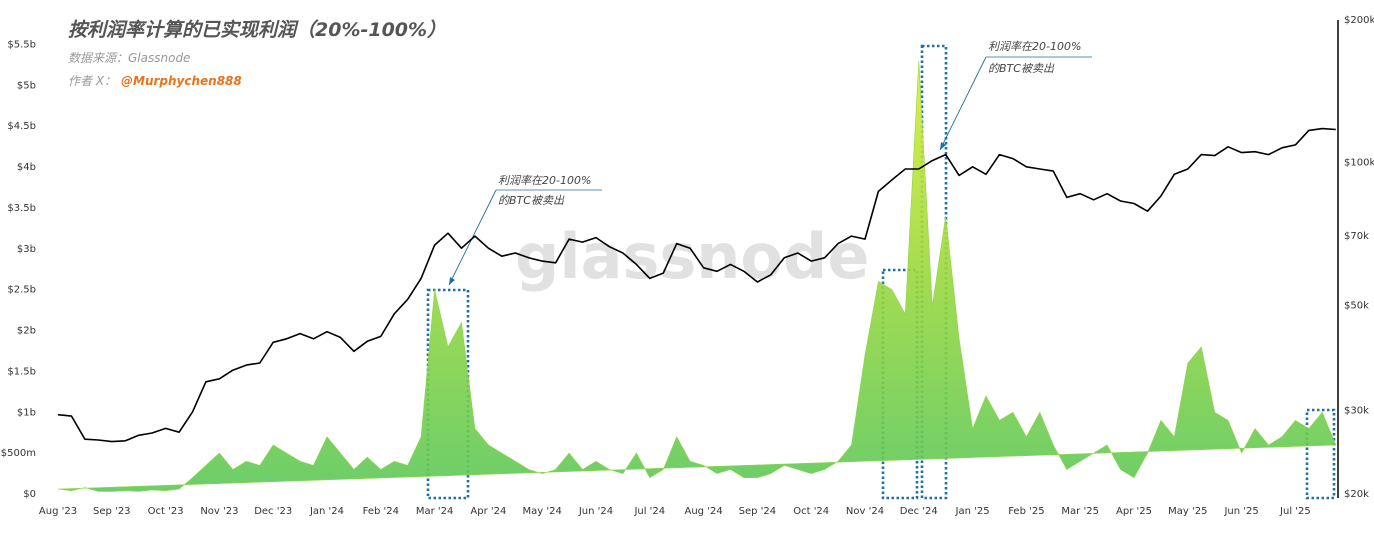 The height and width of the screenshot is (543, 1374). What do you see at coordinates (92, 81) in the screenshot?
I see `author-label: 作者 X：` at bounding box center [92, 81].